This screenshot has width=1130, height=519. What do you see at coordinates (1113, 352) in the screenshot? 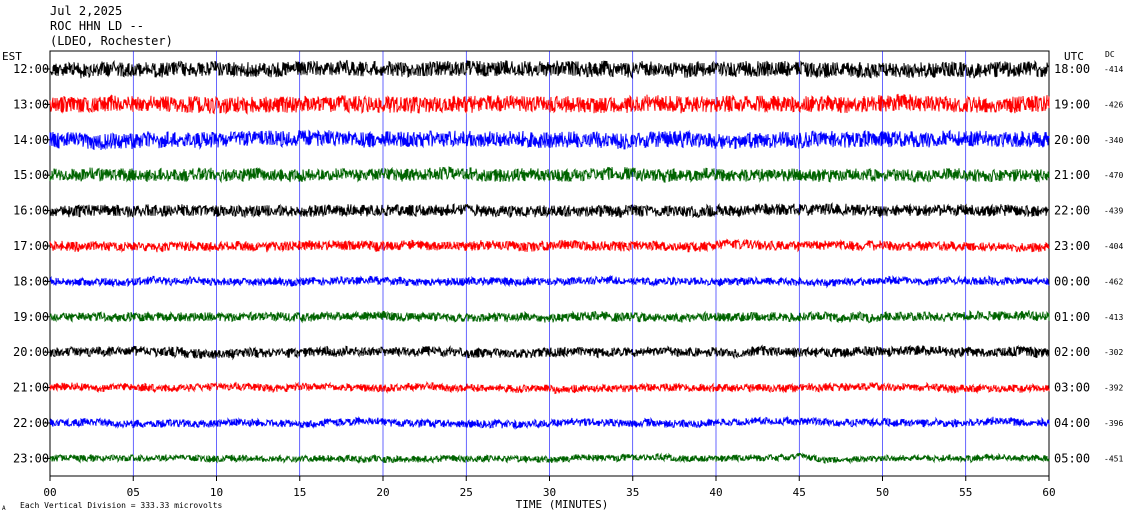
I see `dc-offset-label: -302` at bounding box center [1113, 352].